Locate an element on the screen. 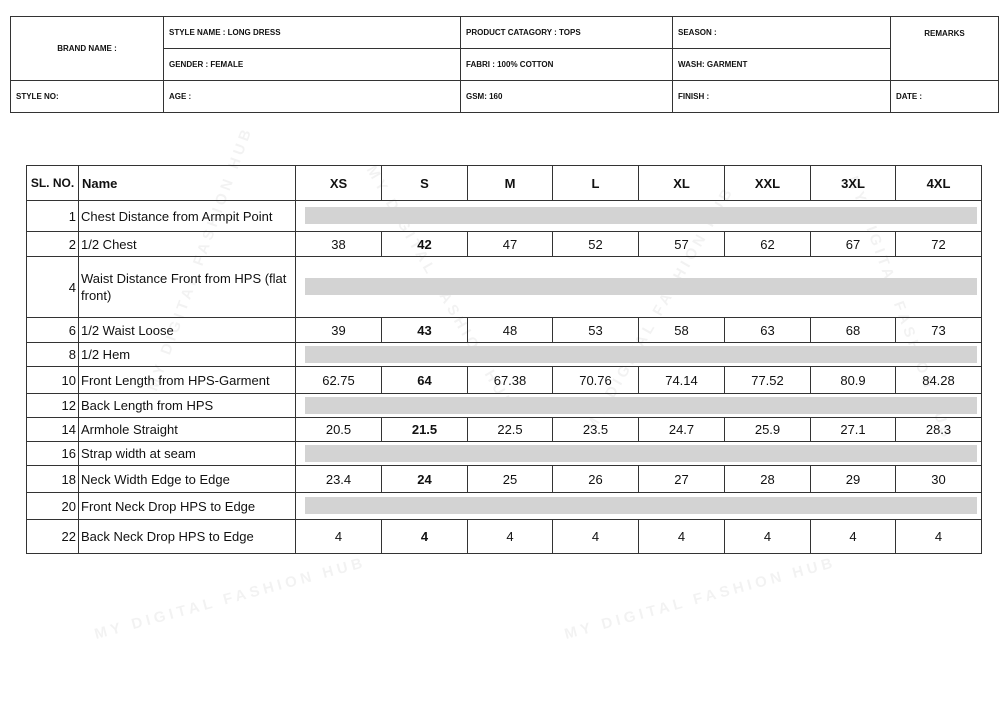 The image size is (1005, 710). table-row: 16 Strap width at seam is located at coordinates (504, 453).